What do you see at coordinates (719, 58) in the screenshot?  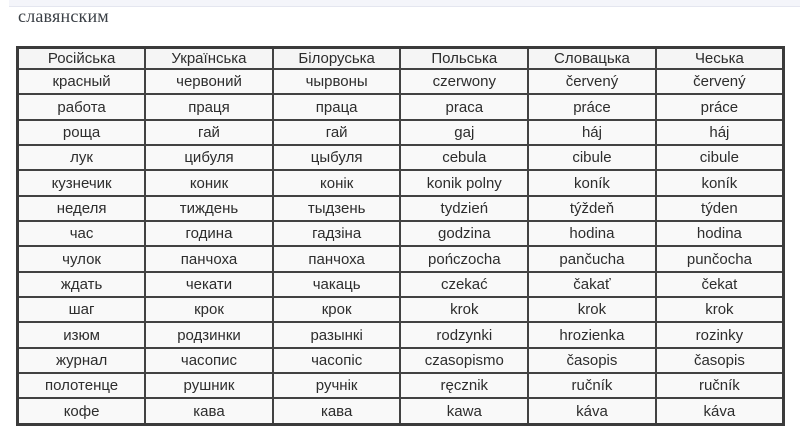 I see `column-header: Чеська` at bounding box center [719, 58].